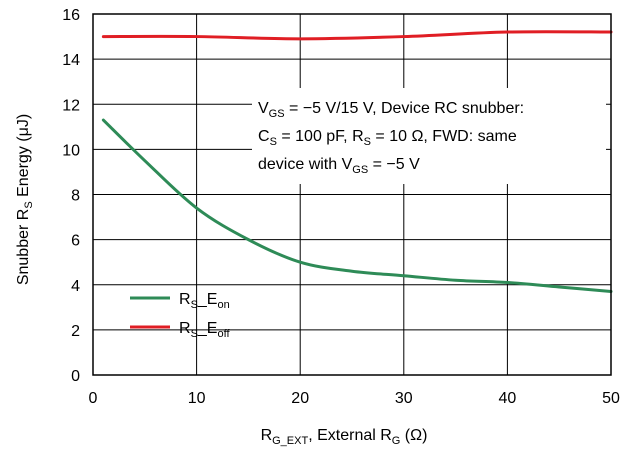  I want to click on annotation-text: C, so click(264, 136).